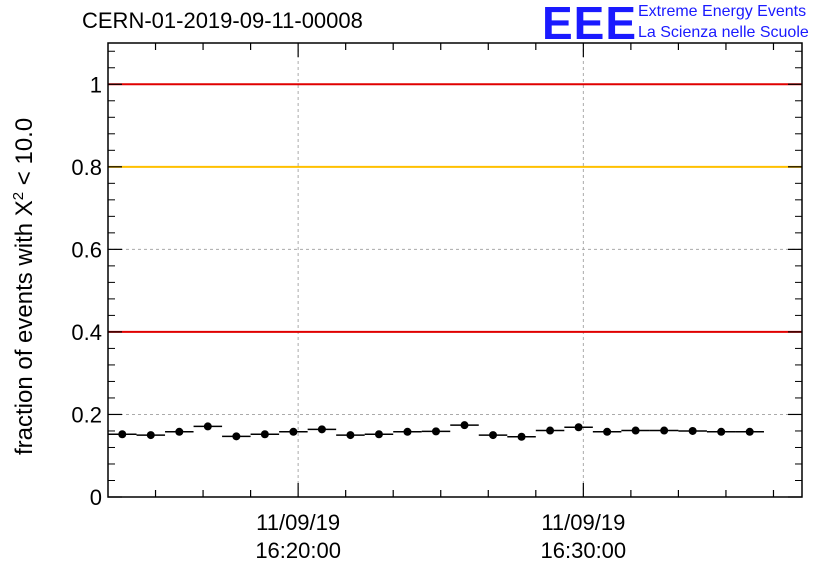 The height and width of the screenshot is (572, 836). I want to click on run-title: CERN-01-2019-09-11-00008, so click(222, 20).